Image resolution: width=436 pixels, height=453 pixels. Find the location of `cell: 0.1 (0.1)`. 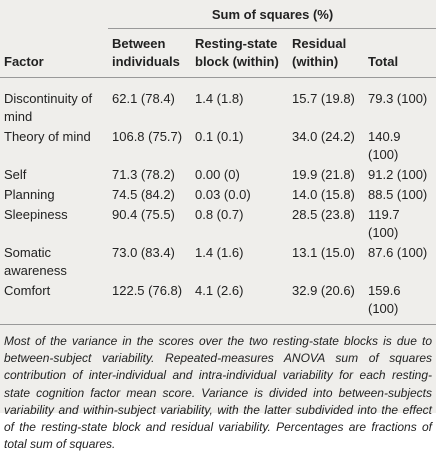

cell: 0.1 (0.1) is located at coordinates (219, 136).